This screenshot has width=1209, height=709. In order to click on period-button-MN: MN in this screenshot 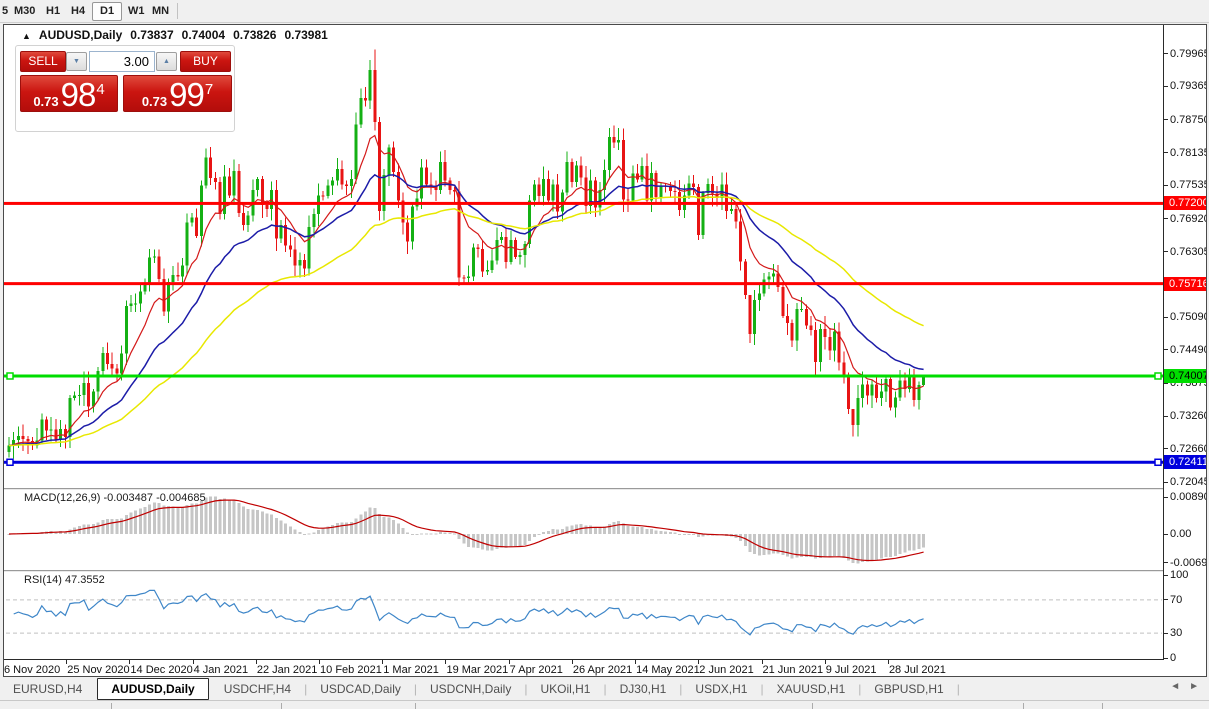, I will do `click(161, 11)`.